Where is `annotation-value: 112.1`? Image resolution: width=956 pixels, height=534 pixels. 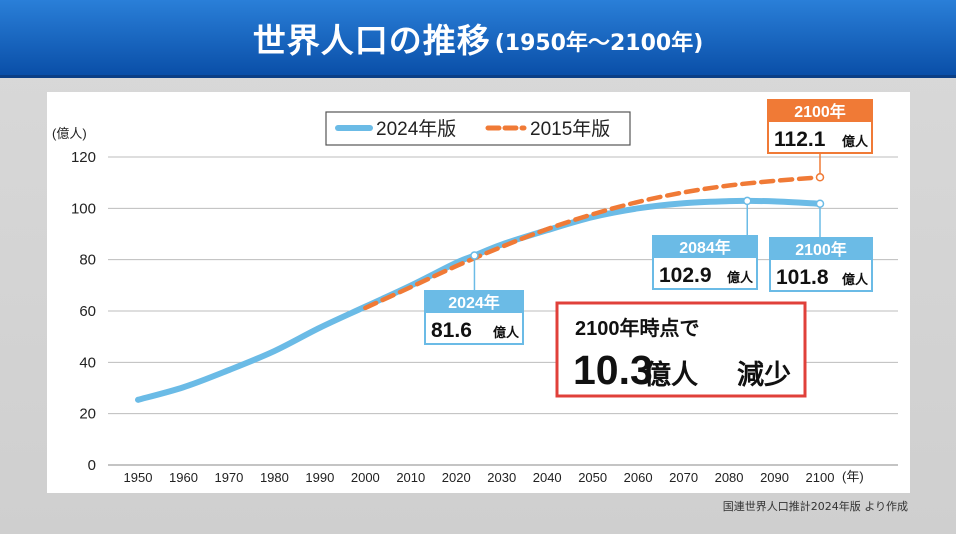 annotation-value: 112.1 is located at coordinates (800, 139).